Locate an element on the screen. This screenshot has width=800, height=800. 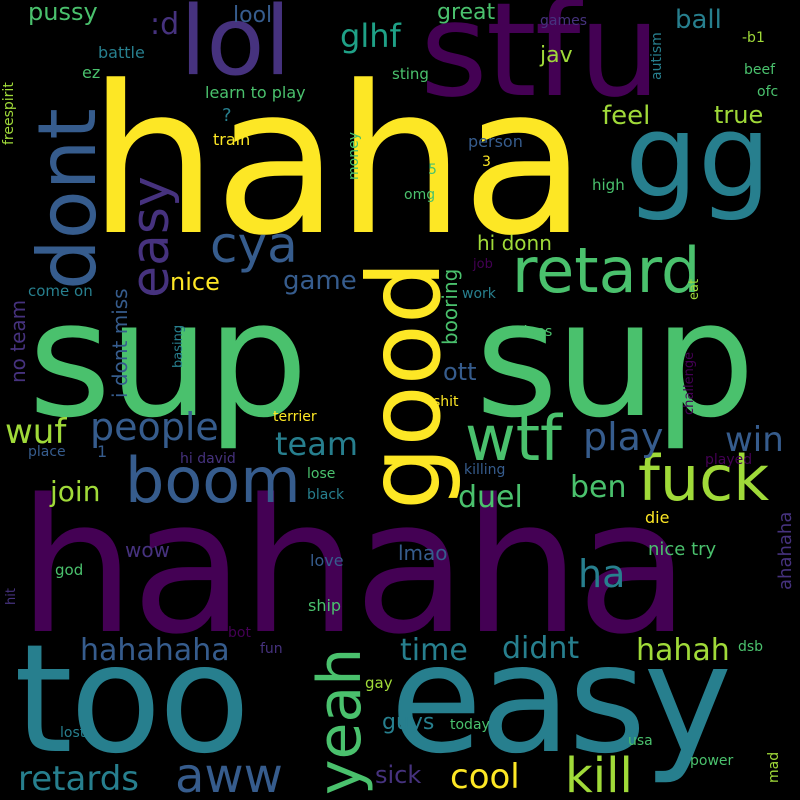
word-die: die is located at coordinates (657, 517).